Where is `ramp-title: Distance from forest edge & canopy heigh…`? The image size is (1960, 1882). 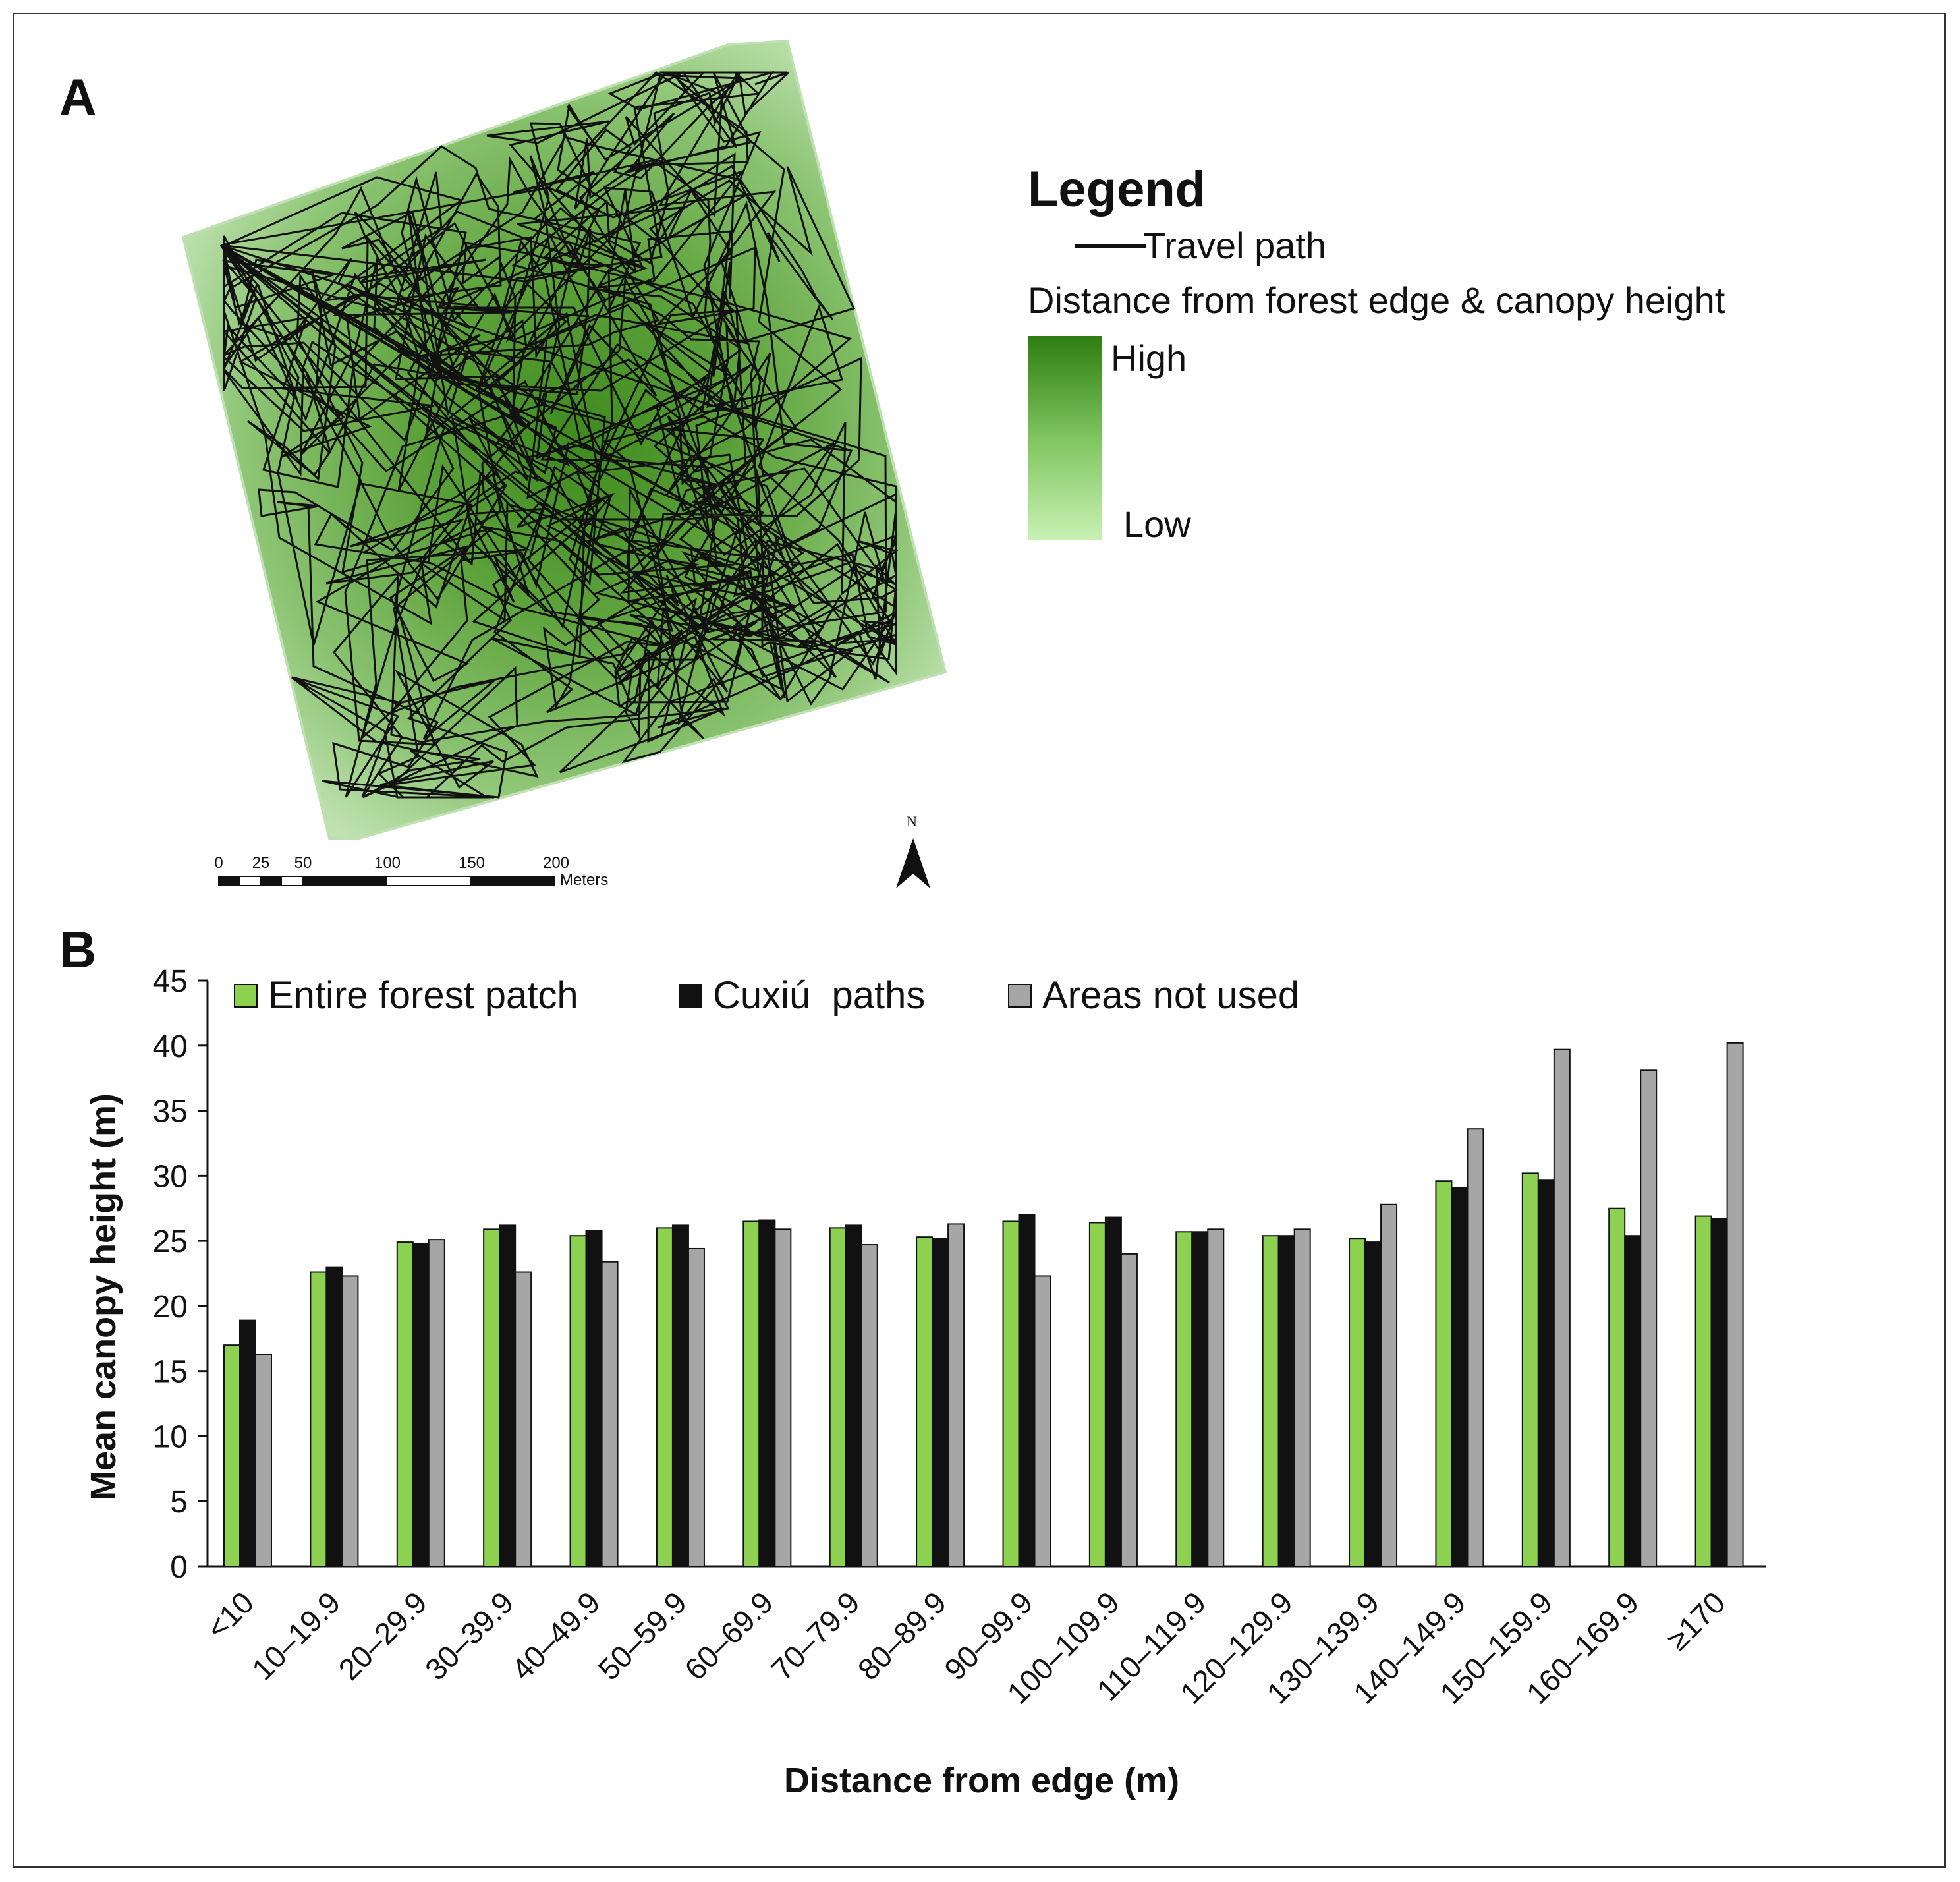 ramp-title: Distance from forest edge & canopy heigh… is located at coordinates (1376, 300).